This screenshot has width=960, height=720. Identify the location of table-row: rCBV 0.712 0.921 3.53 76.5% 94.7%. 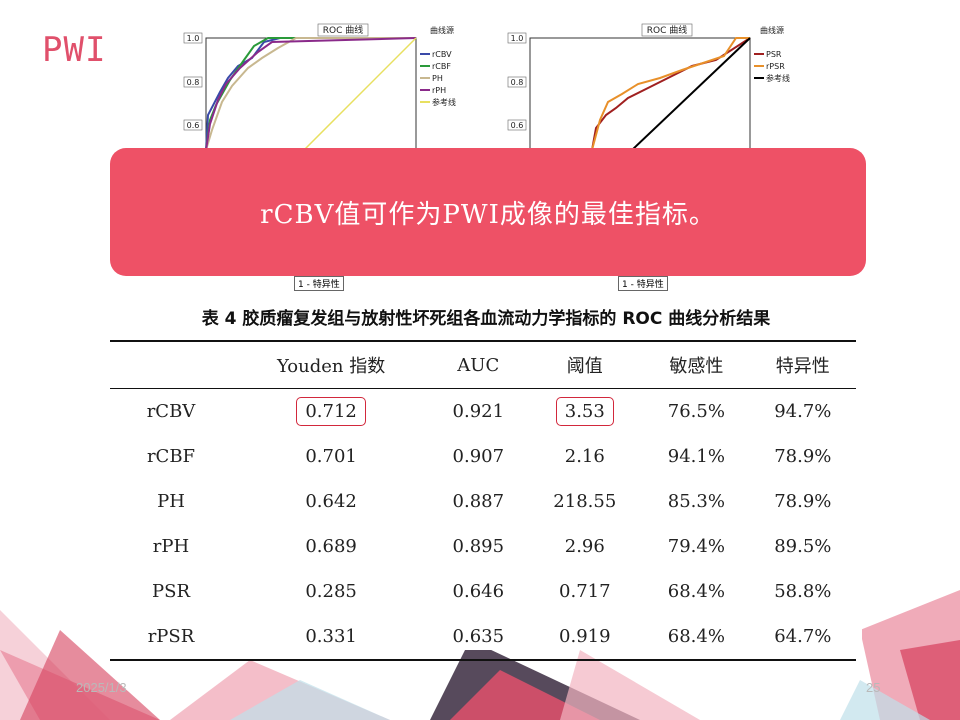
(483, 412).